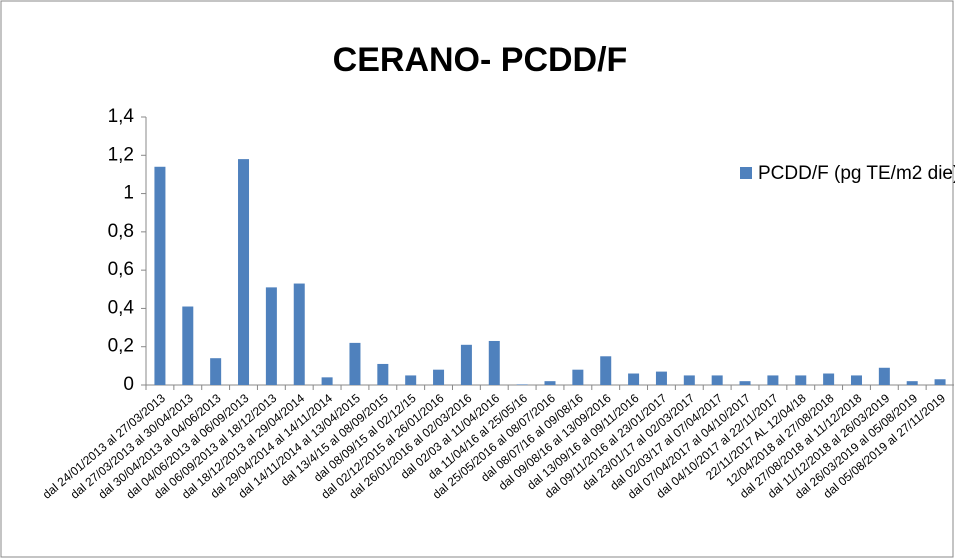 This screenshot has width=955, height=559. I want to click on y-tick-label: 1, so click(128, 193).